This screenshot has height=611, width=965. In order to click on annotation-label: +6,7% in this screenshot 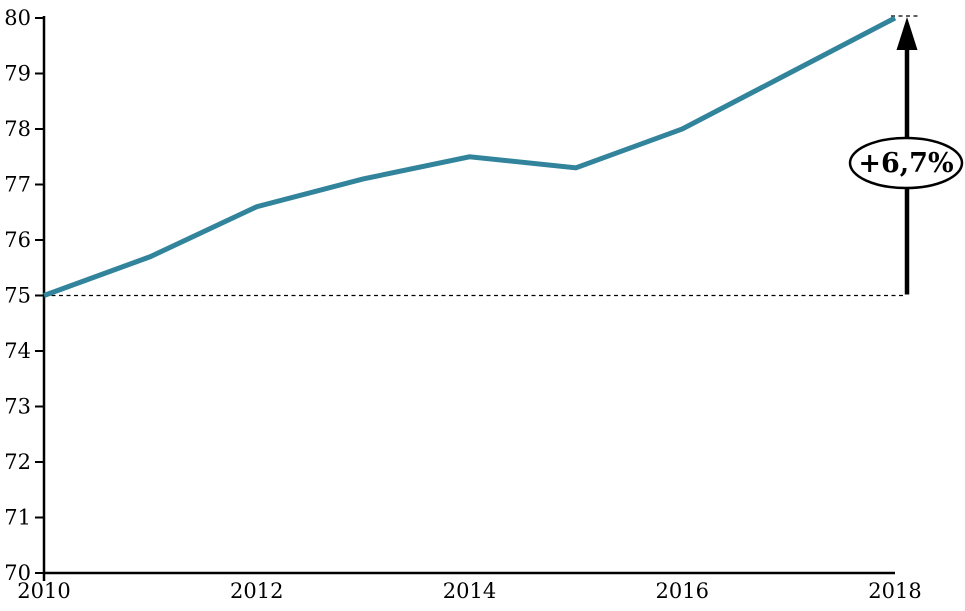, I will do `click(905, 163)`.